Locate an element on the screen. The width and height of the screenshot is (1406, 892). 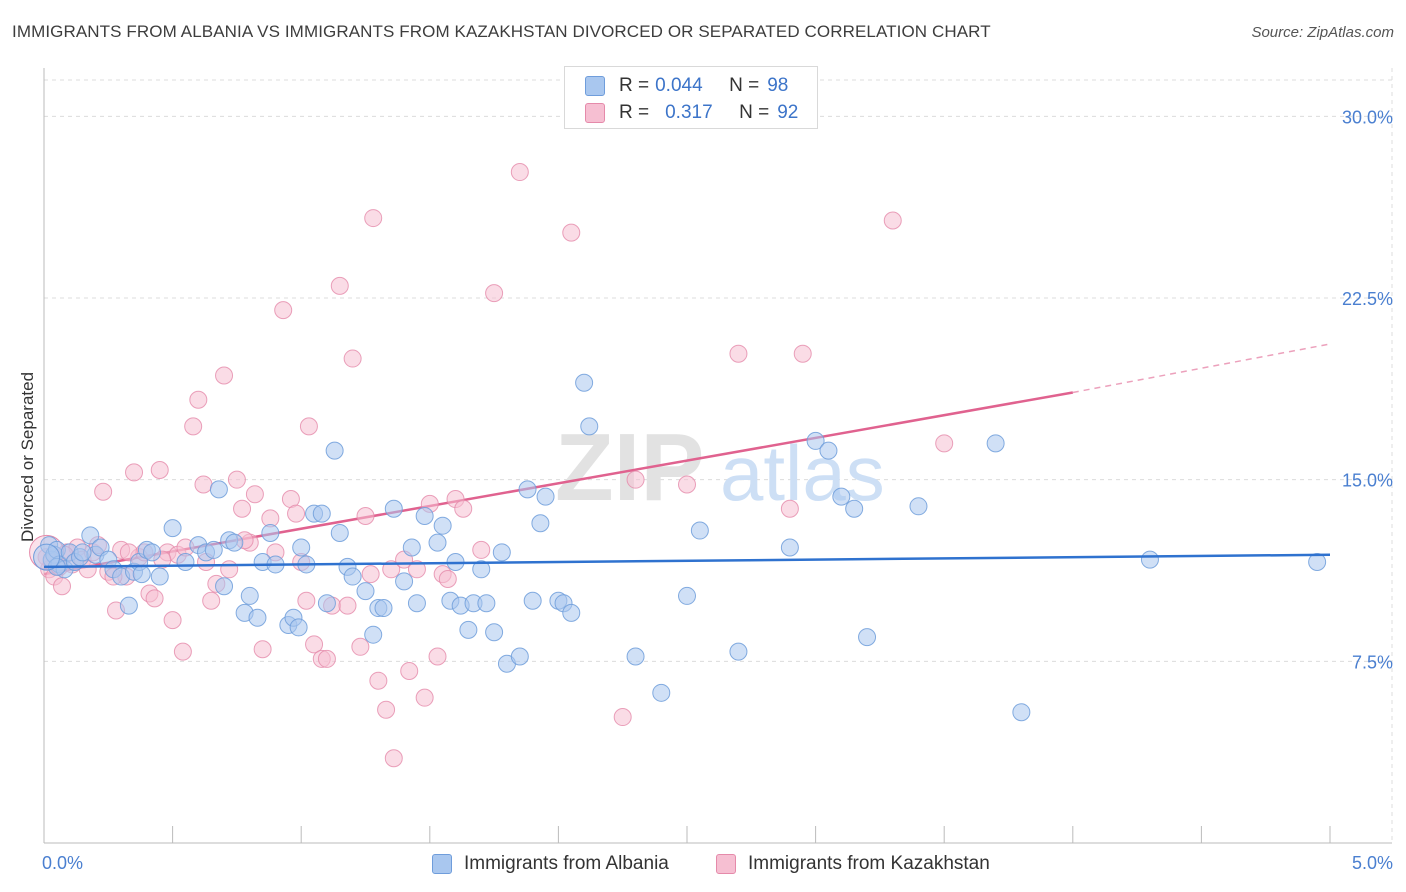
albania-n-value: 98 is located at coordinates (778, 85).